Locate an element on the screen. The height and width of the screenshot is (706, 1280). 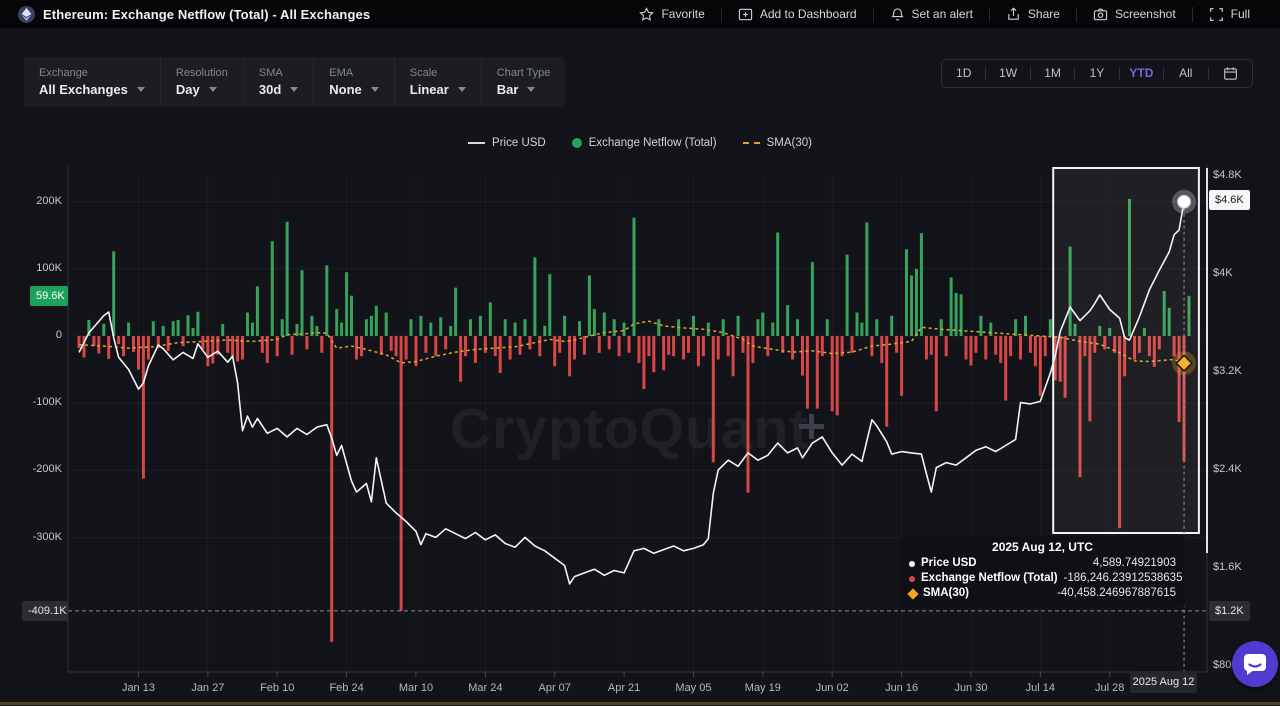
left-axis-tick: 200K is located at coordinates (49, 200).